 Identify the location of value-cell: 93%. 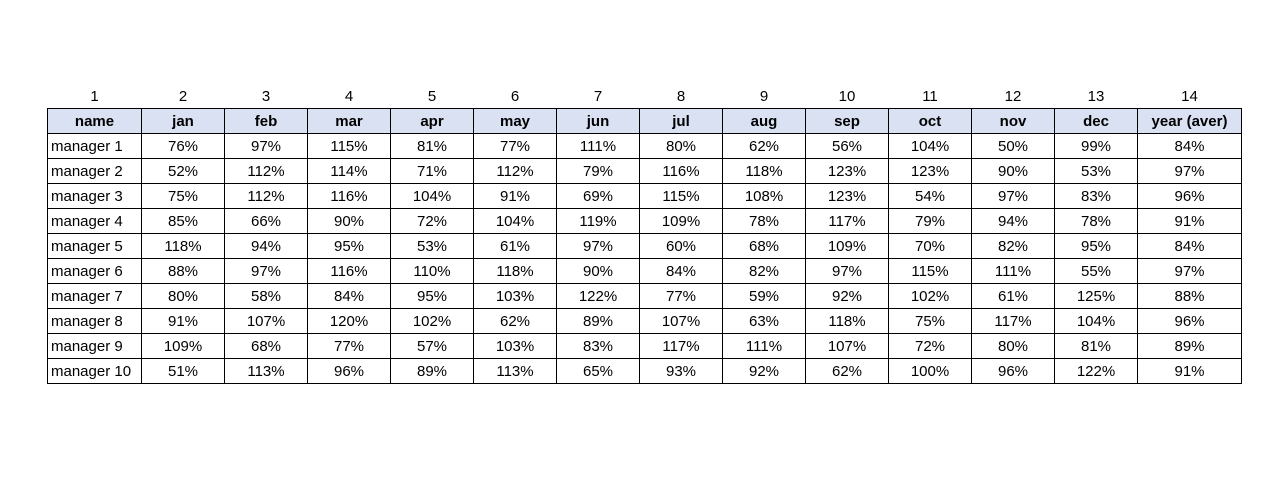
(681, 371).